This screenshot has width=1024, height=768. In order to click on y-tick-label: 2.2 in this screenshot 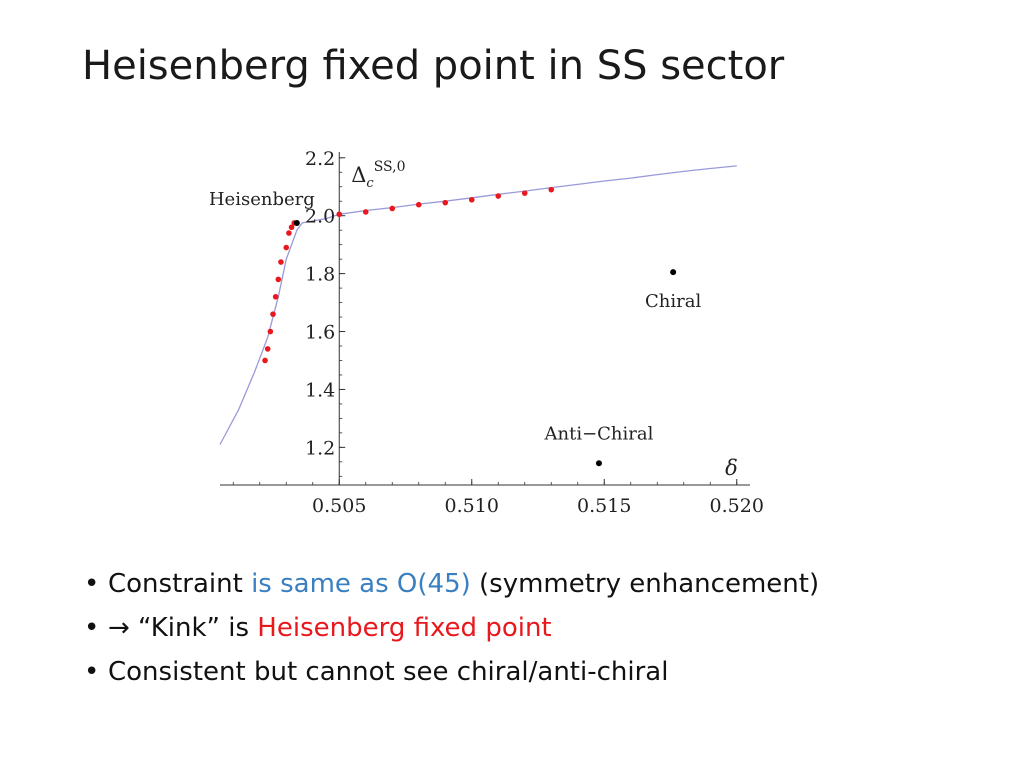, I will do `click(320, 159)`.